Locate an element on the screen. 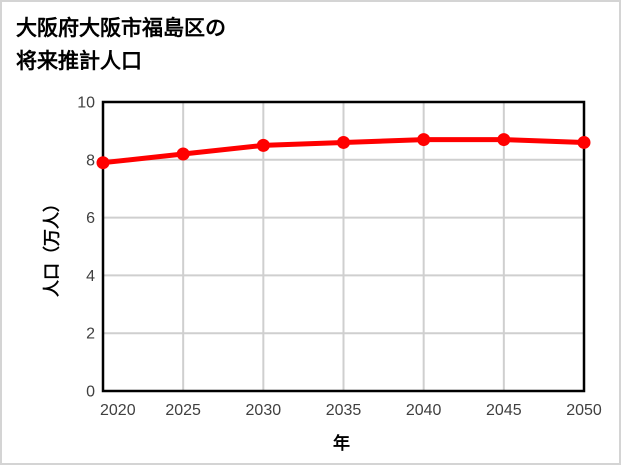  y-tick-label: 10 is located at coordinates (86, 103).